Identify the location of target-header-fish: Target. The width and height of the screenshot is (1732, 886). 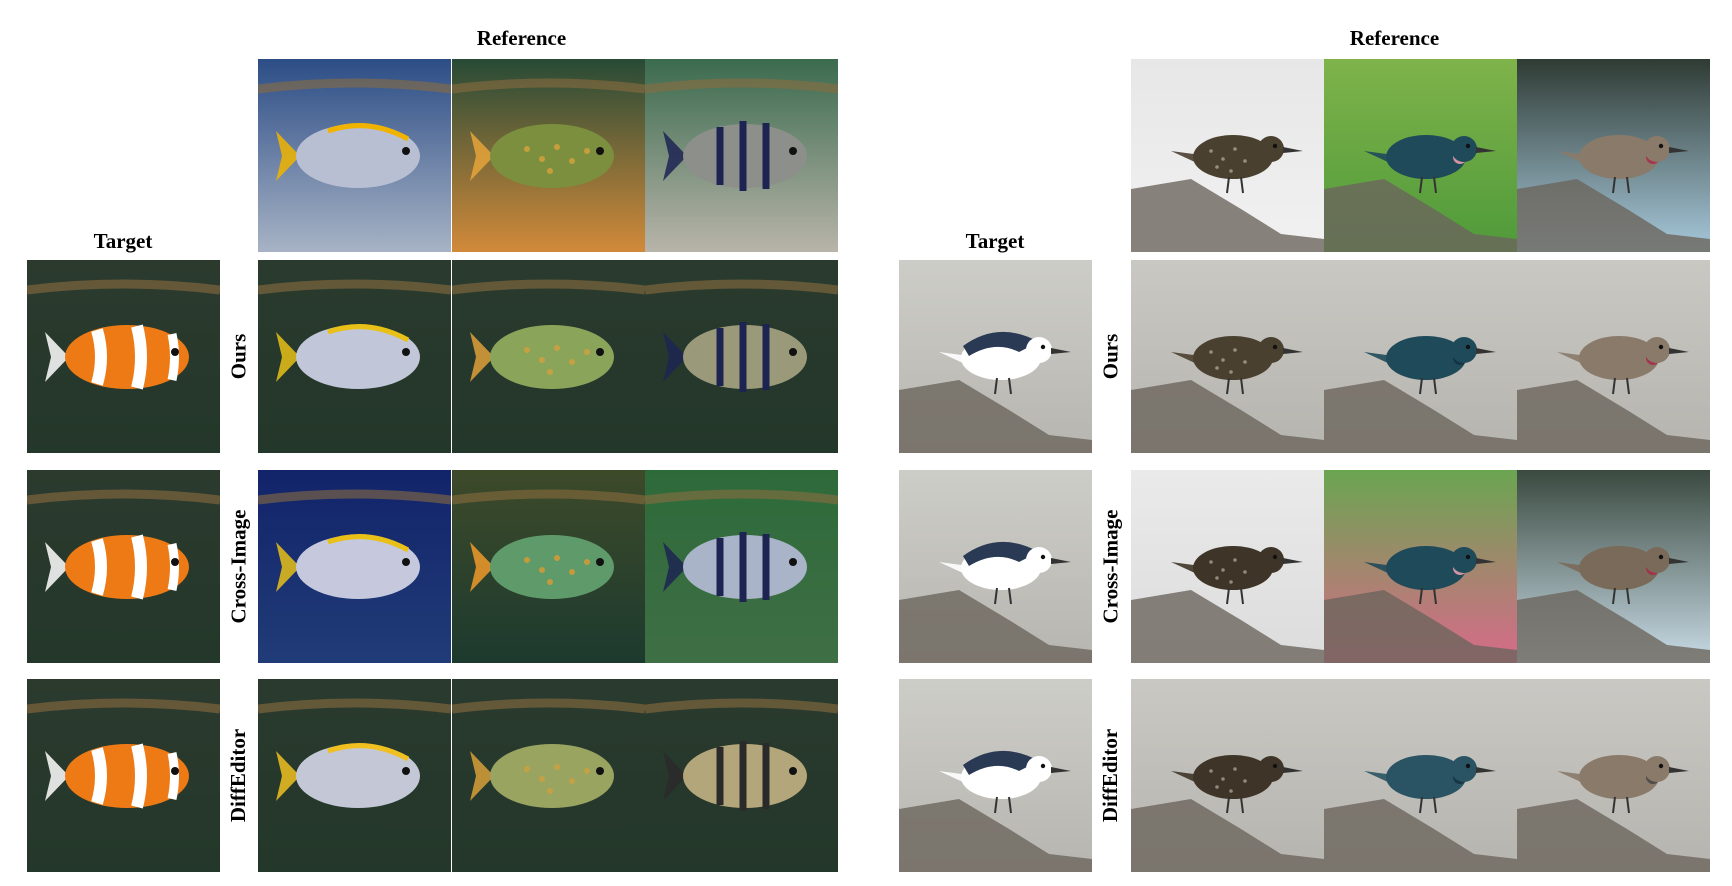
(123, 241).